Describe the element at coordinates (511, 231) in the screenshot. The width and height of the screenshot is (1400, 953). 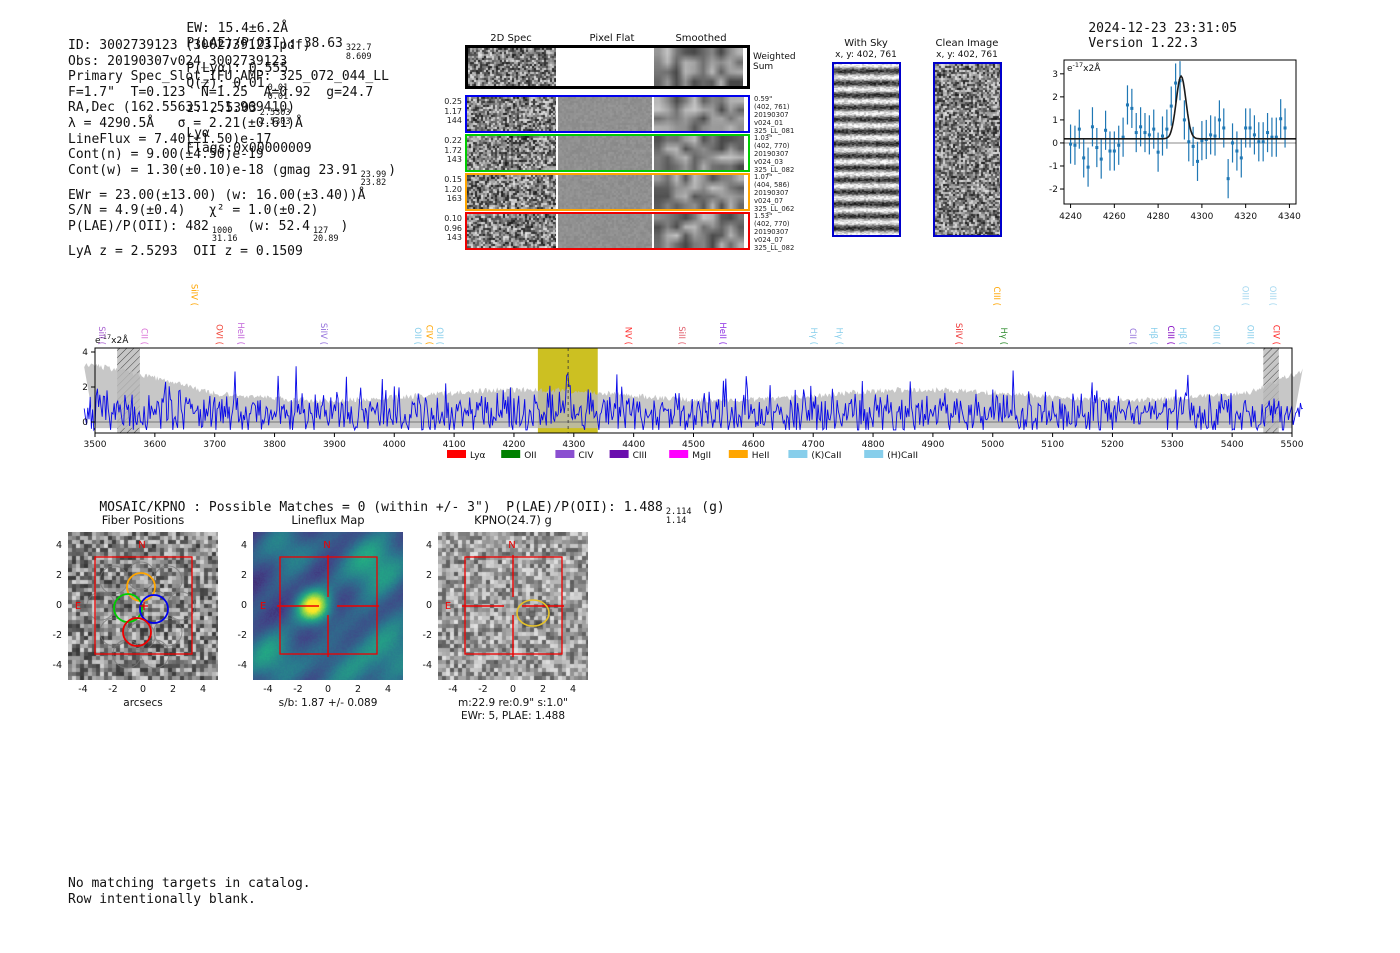
I see `fiber4-2dspec-image` at that location.